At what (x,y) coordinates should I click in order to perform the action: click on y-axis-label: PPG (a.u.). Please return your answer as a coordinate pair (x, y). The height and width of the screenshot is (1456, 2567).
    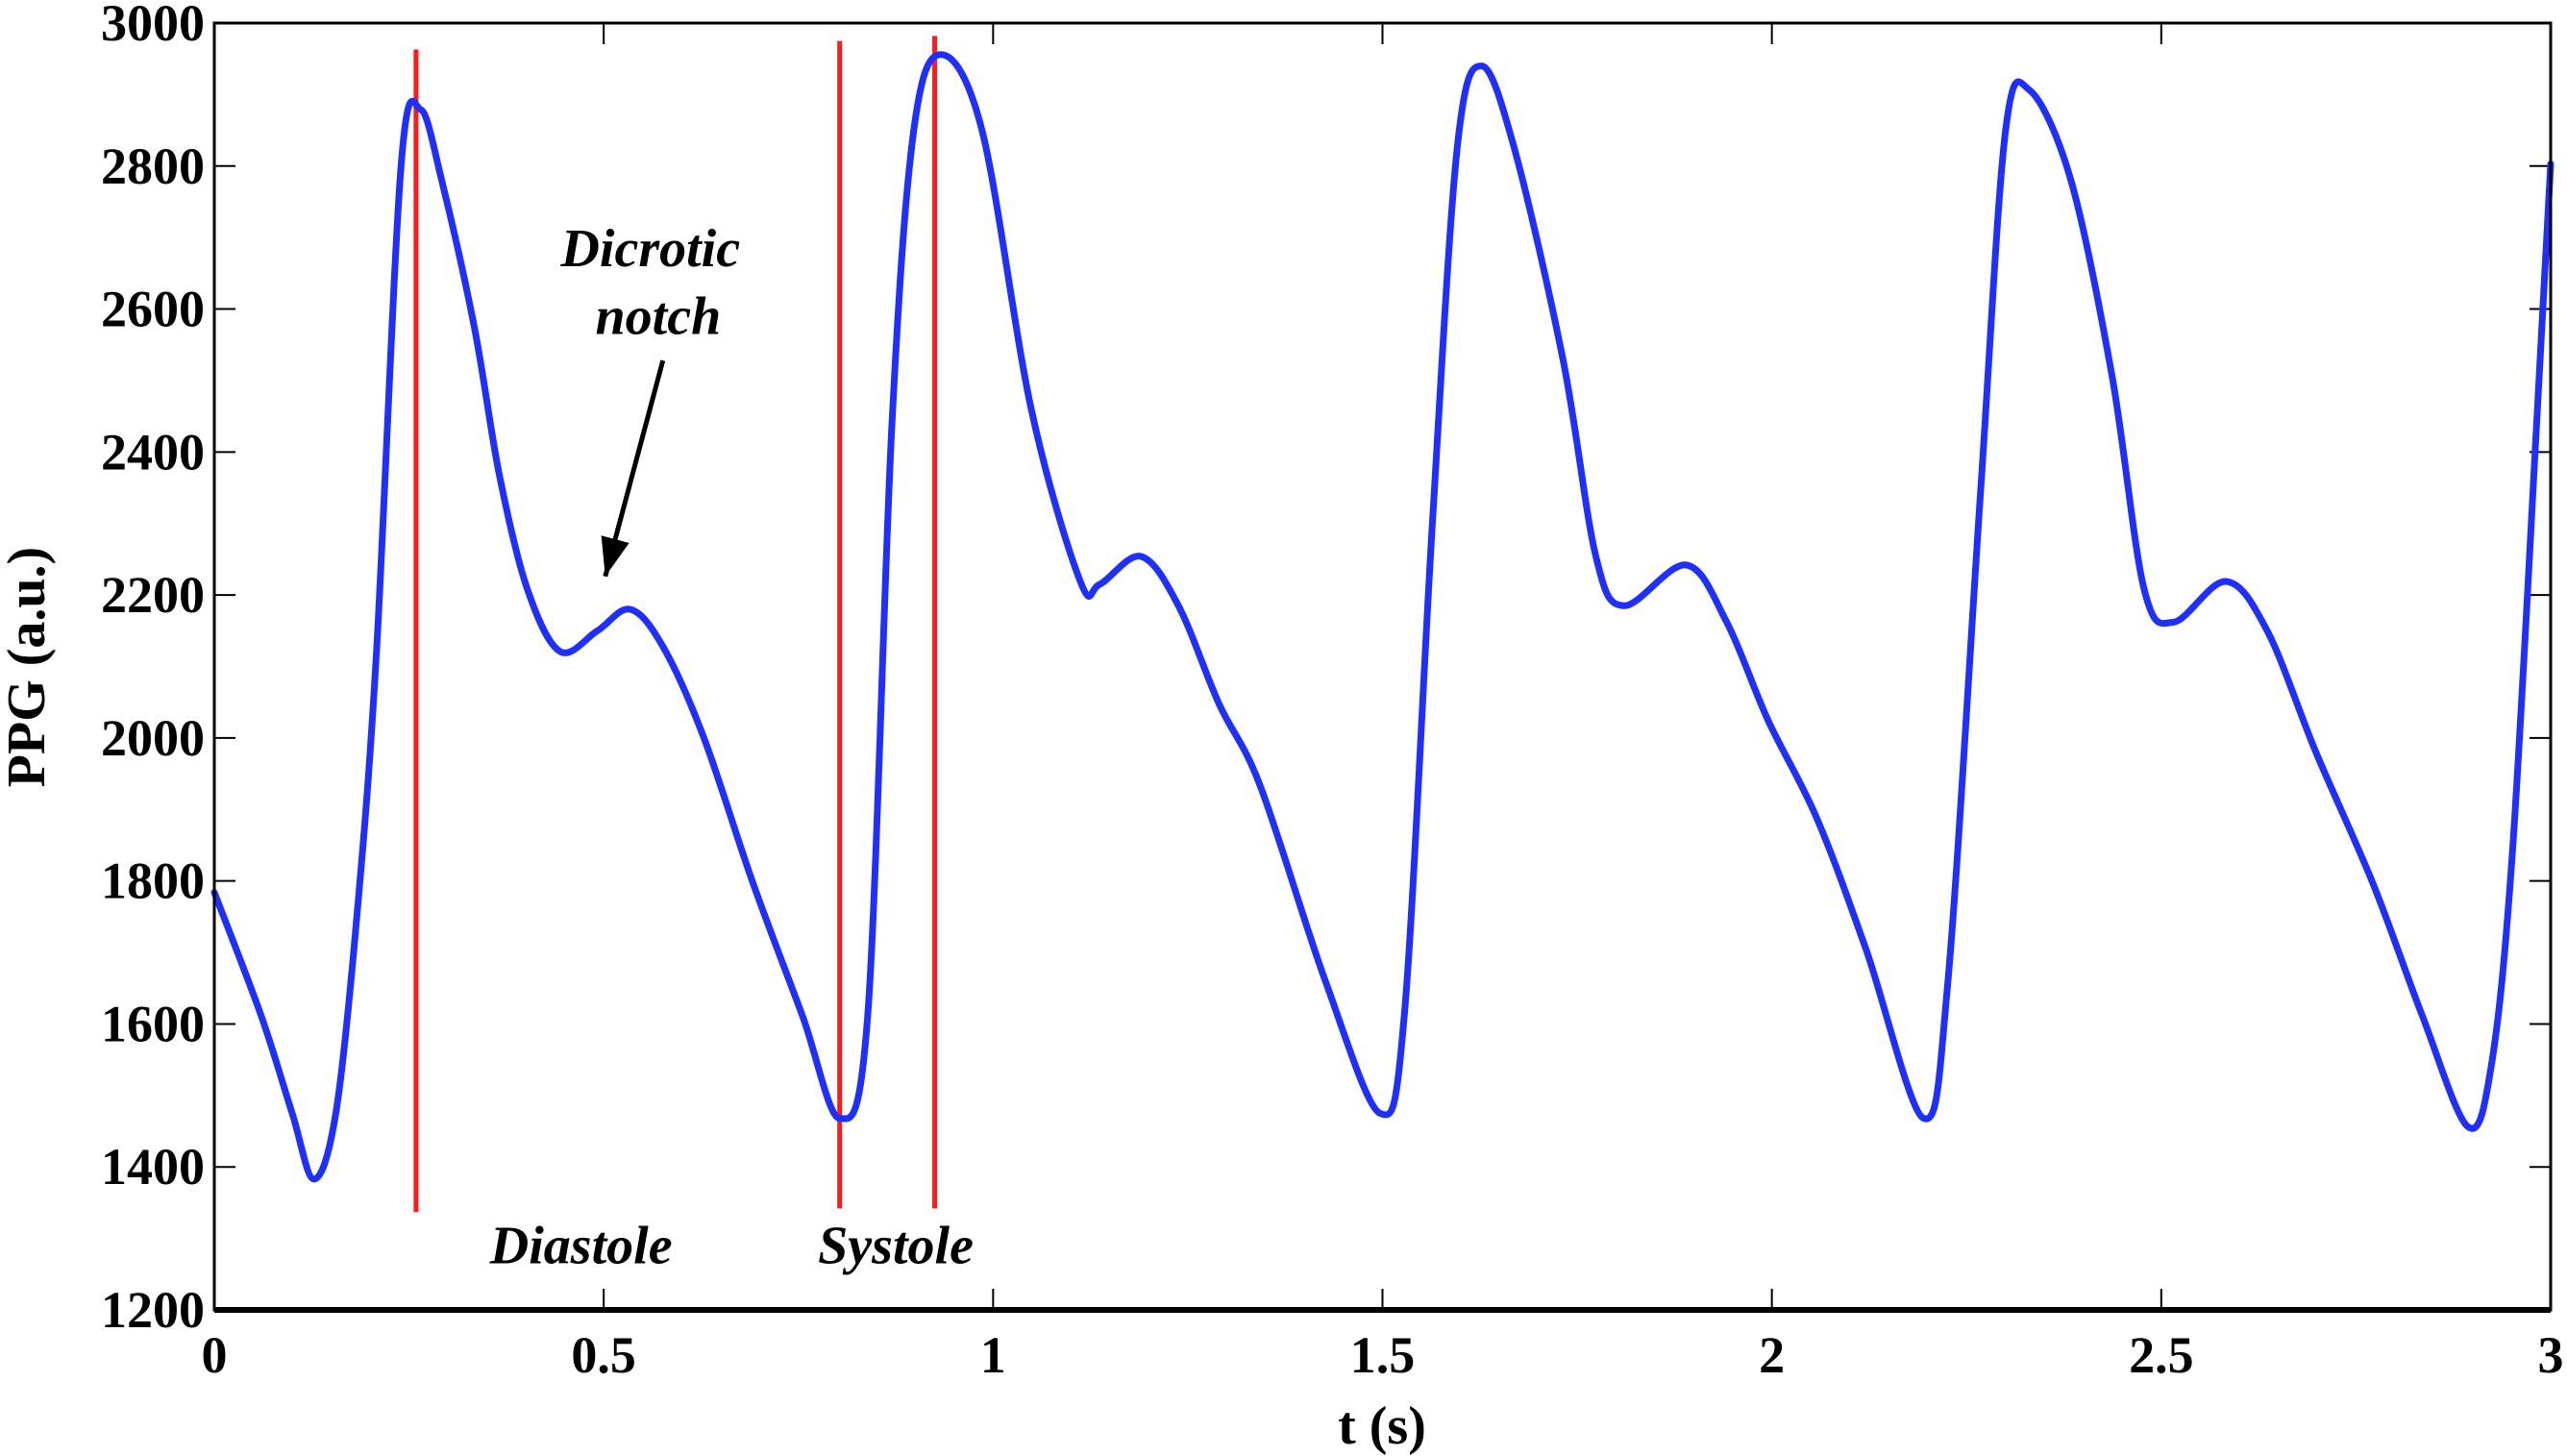
    Looking at the image, I should click on (29, 667).